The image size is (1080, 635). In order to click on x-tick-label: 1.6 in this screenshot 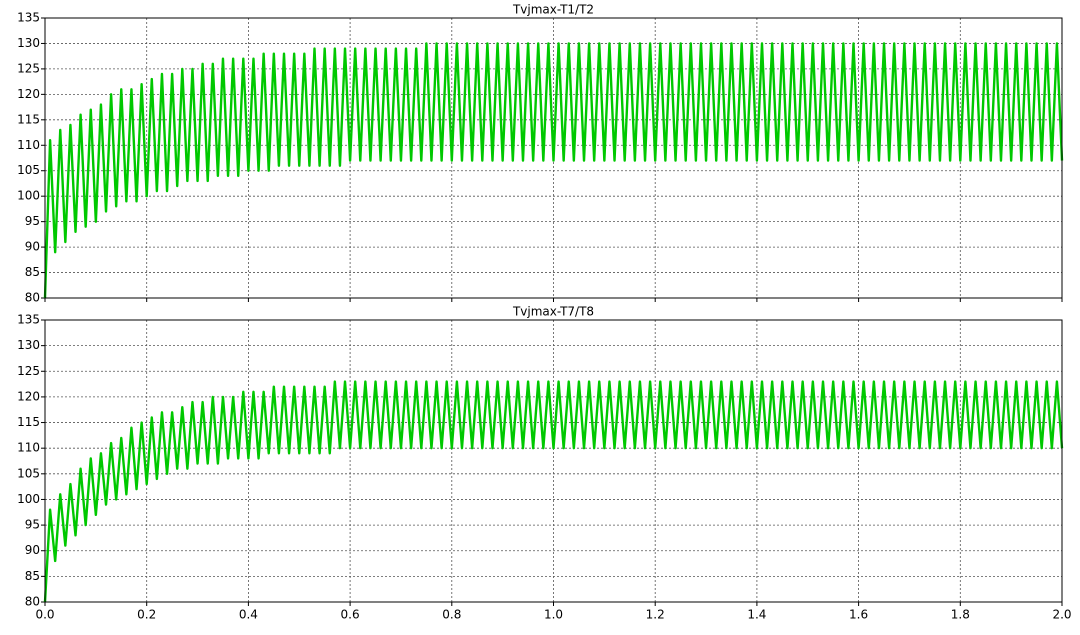, I will do `click(858, 615)`.